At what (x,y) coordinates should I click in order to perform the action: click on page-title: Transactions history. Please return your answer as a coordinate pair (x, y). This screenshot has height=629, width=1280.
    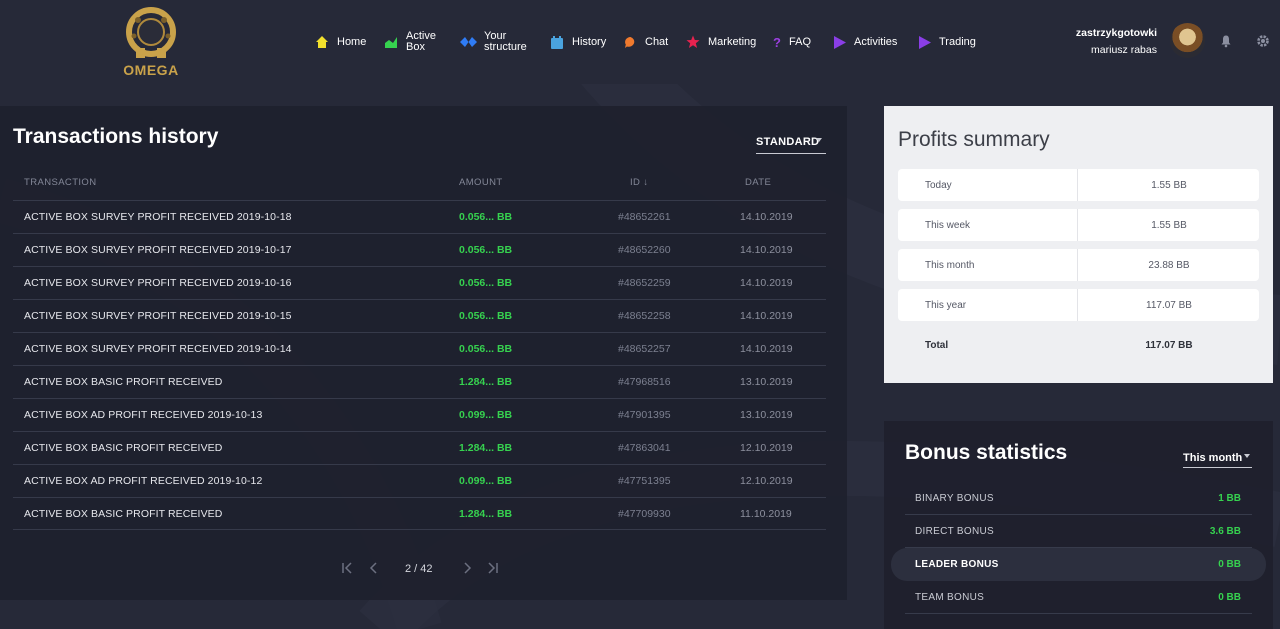
    Looking at the image, I should click on (116, 136).